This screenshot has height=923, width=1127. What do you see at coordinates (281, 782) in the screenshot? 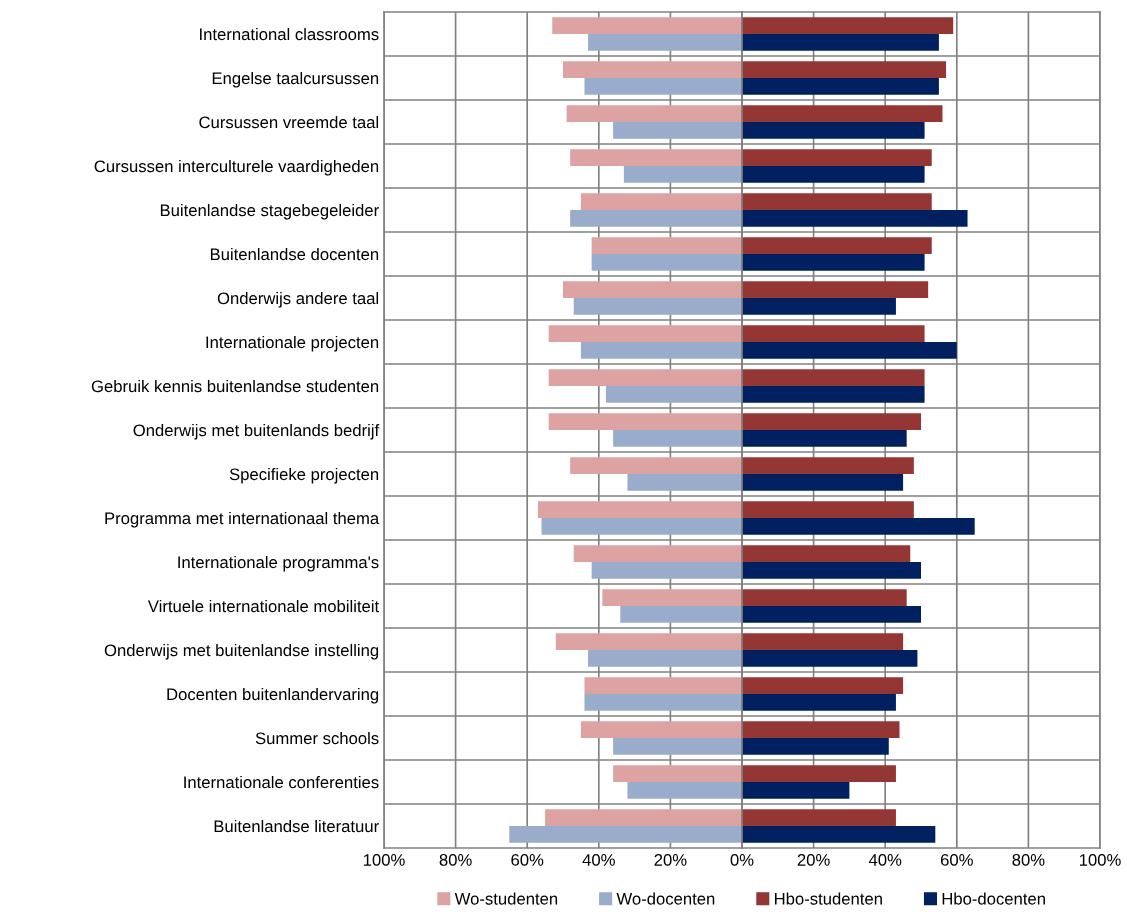
I see `y-tick-label: Internationale conferenties` at bounding box center [281, 782].